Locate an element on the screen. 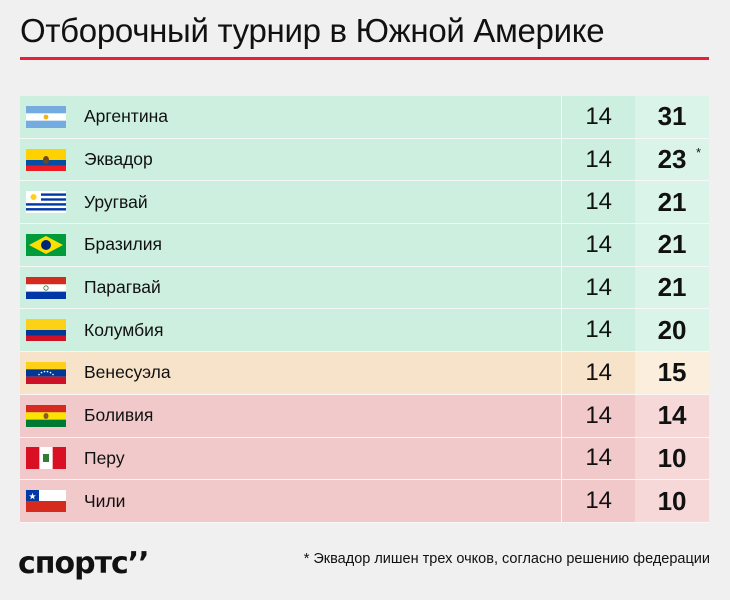 The width and height of the screenshot is (730, 600). chile-flag-icon is located at coordinates (46, 501).